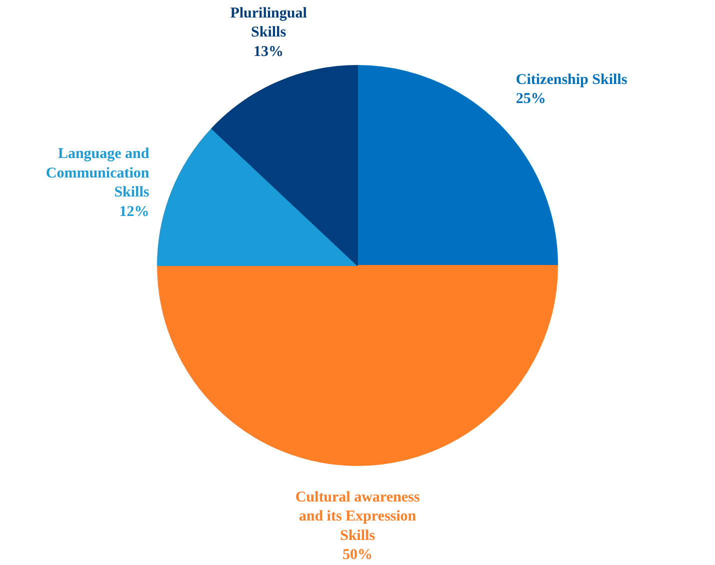  What do you see at coordinates (357, 555) in the screenshot?
I see `data-label: 50%` at bounding box center [357, 555].